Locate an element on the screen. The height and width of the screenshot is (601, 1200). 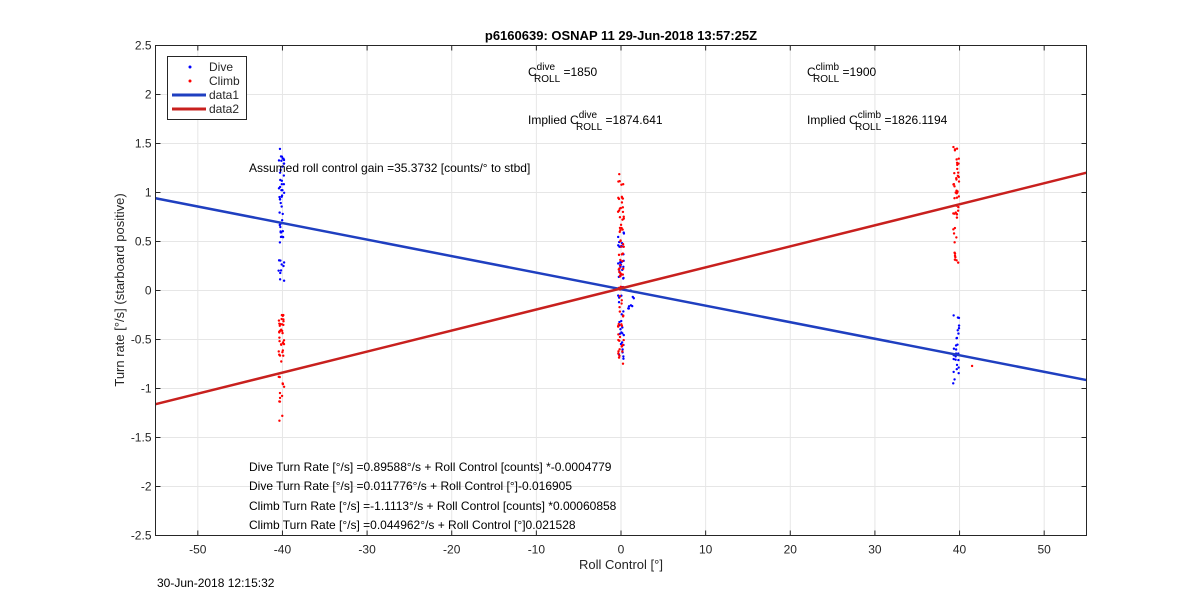
x-tick-label: 30 is located at coordinates (875, 550).